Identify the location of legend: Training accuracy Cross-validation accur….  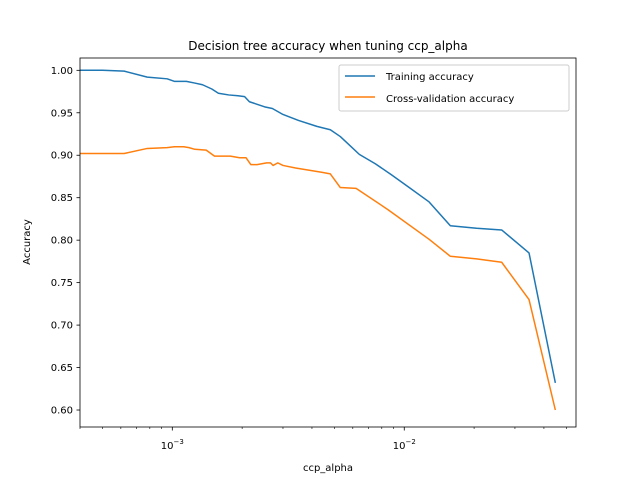
(454, 88).